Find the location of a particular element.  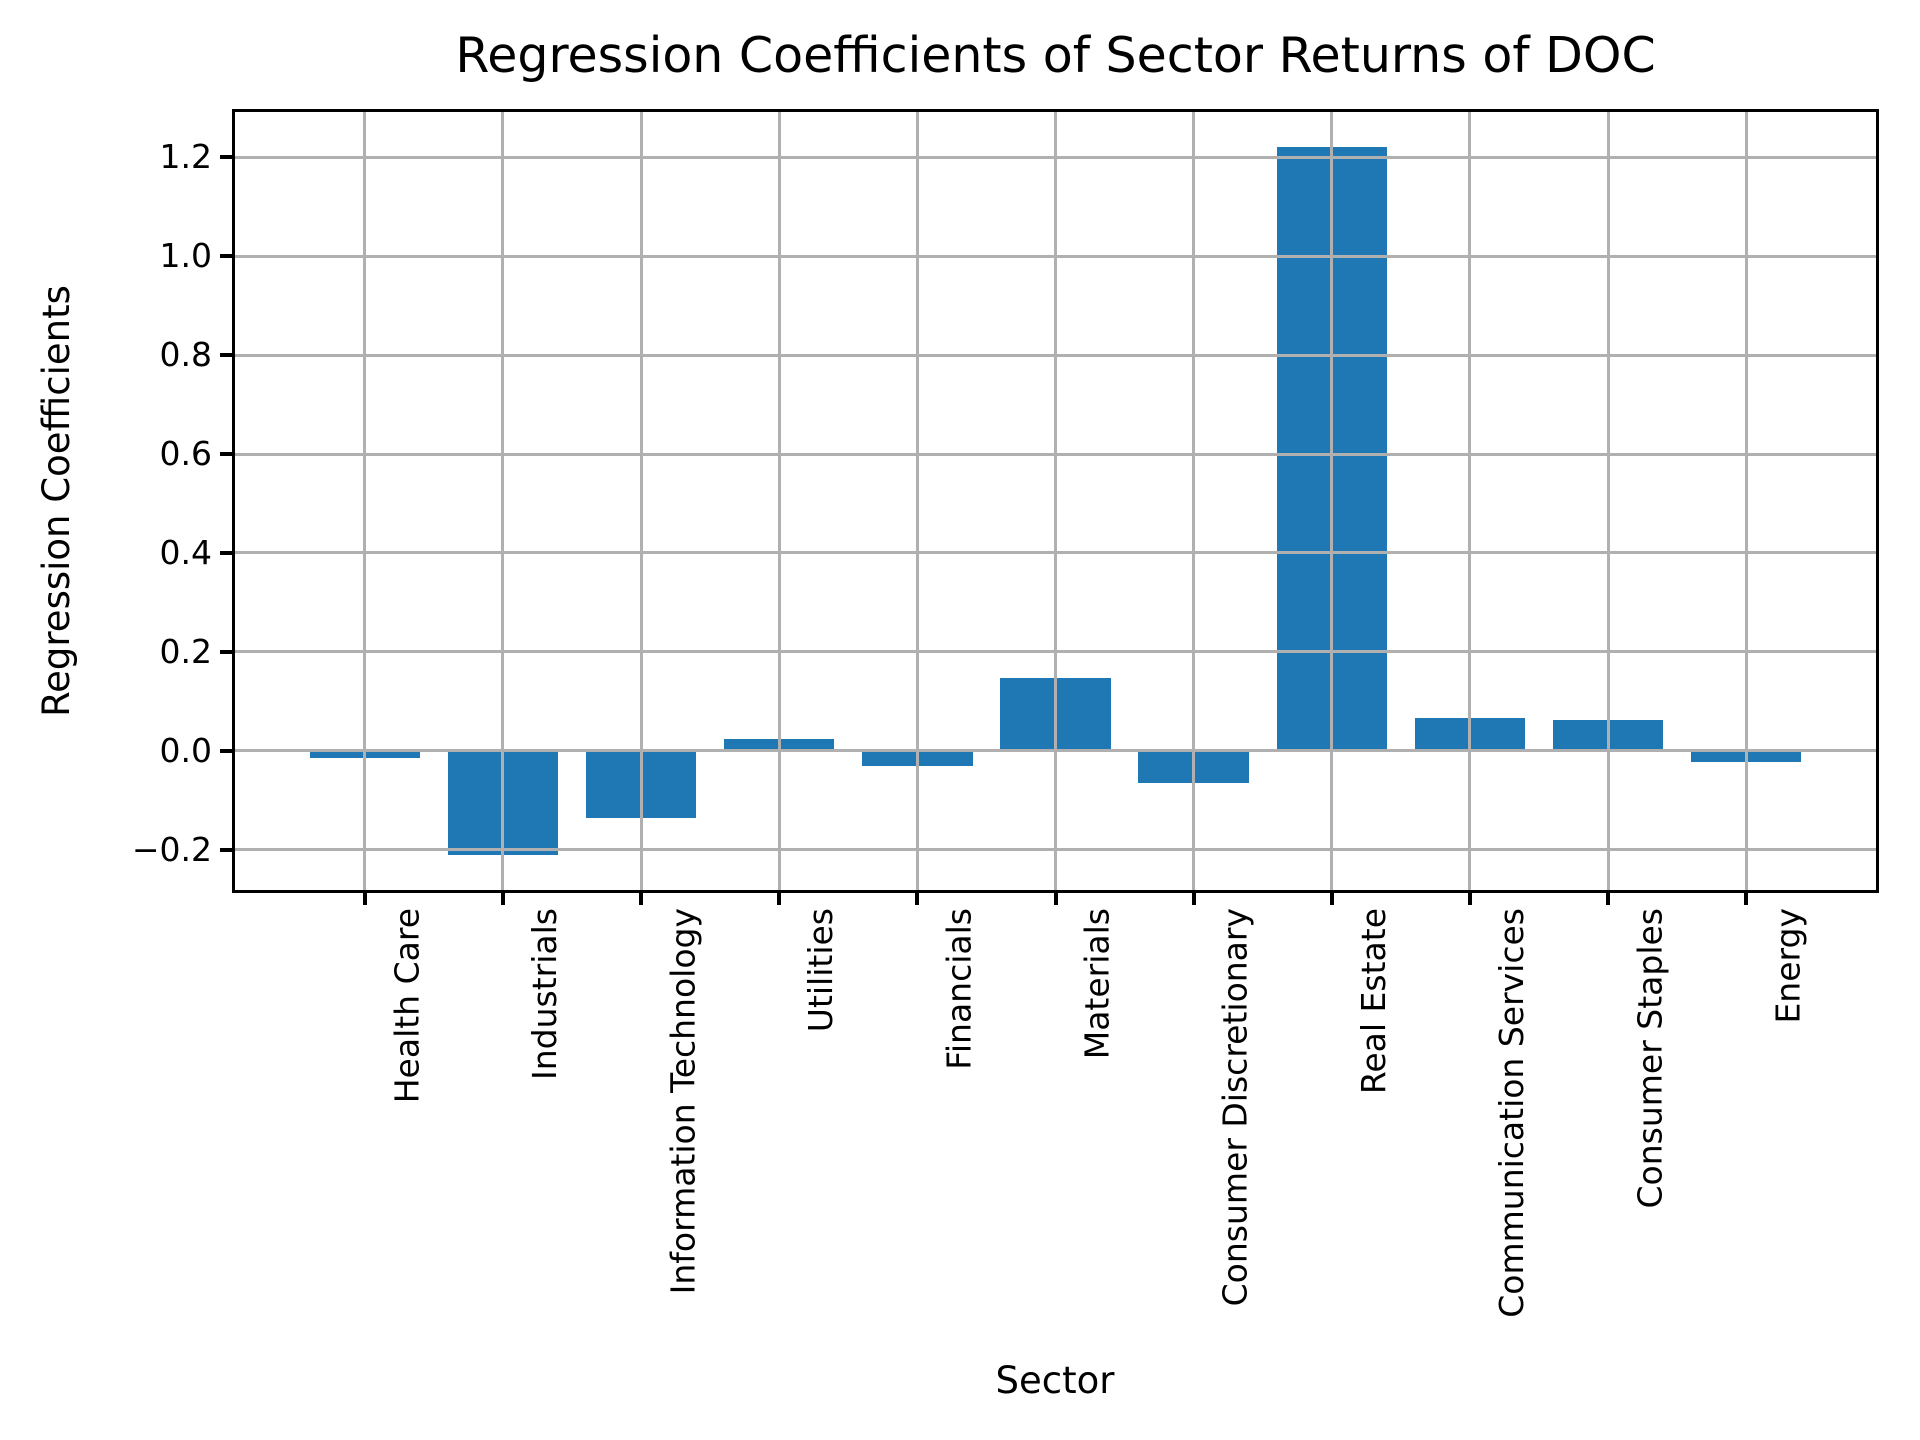

x-tick-label: Information Technology is located at coordinates (683, 1101).